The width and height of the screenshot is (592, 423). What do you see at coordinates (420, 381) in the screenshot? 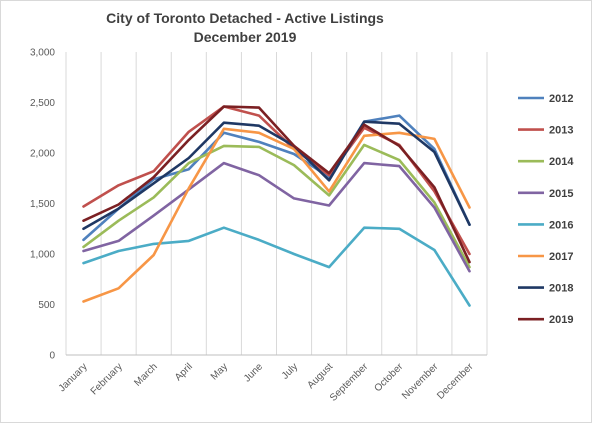
I see `x-tick-label: November` at bounding box center [420, 381].